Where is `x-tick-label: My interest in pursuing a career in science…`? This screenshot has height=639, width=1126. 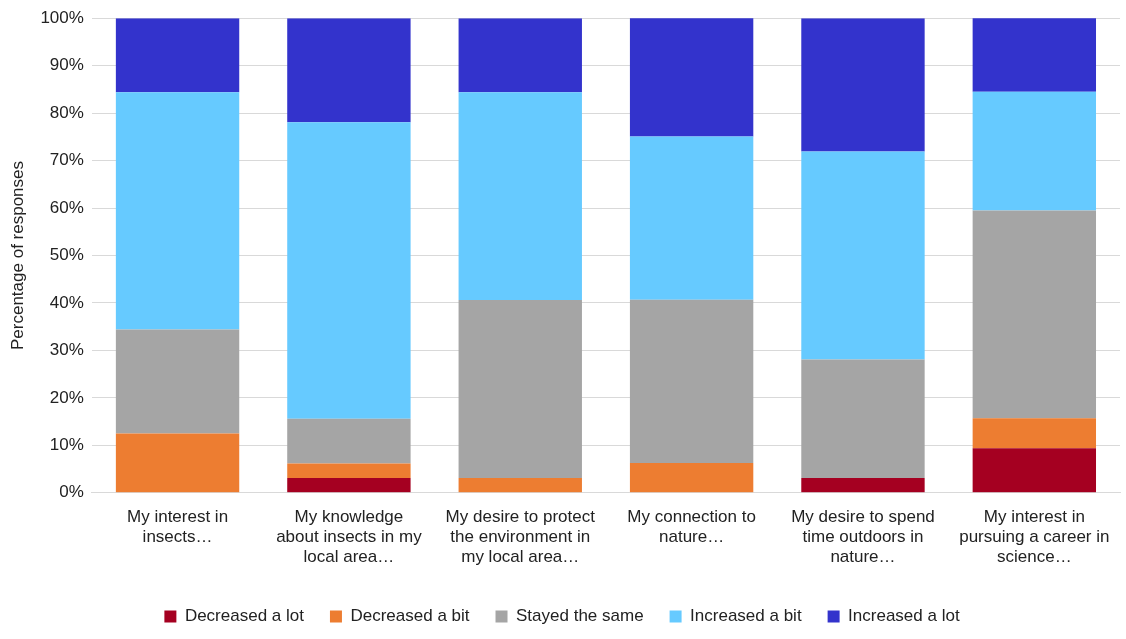
x-tick-label: My interest in pursuing a career in science… is located at coordinates (1034, 536).